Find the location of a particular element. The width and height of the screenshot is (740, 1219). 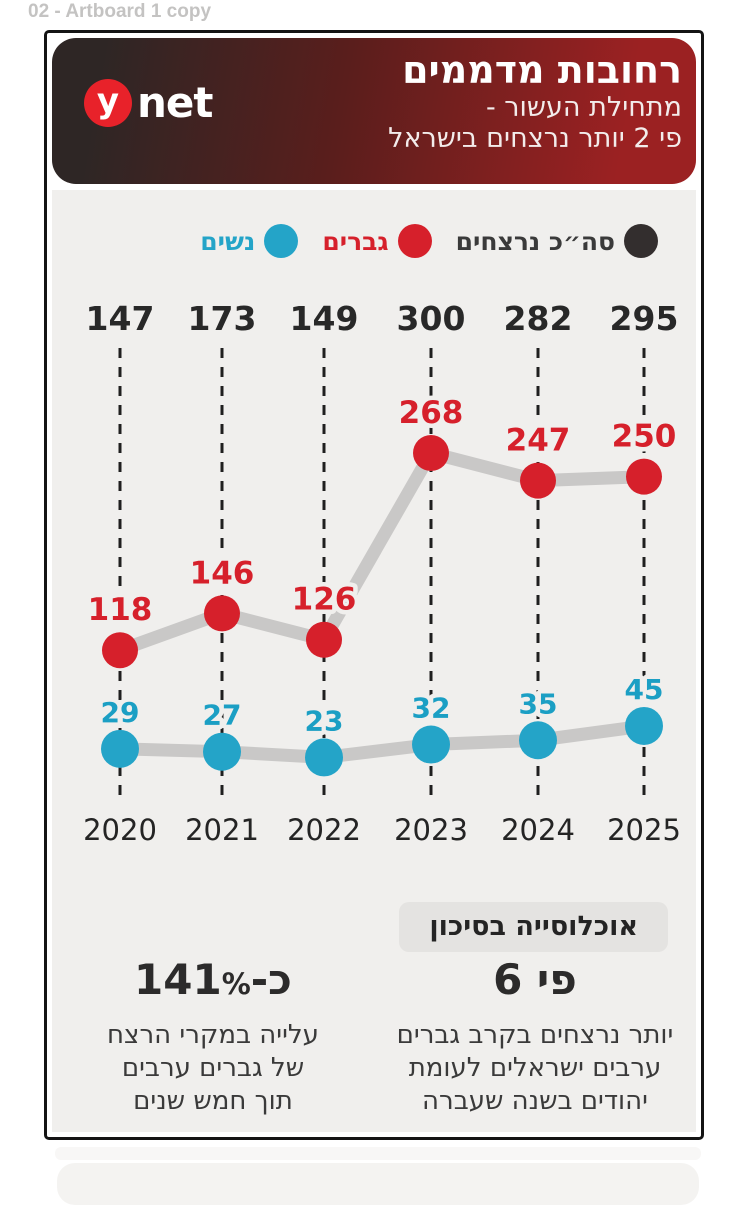

ynet-logo-y: y is located at coordinates (108, 100).